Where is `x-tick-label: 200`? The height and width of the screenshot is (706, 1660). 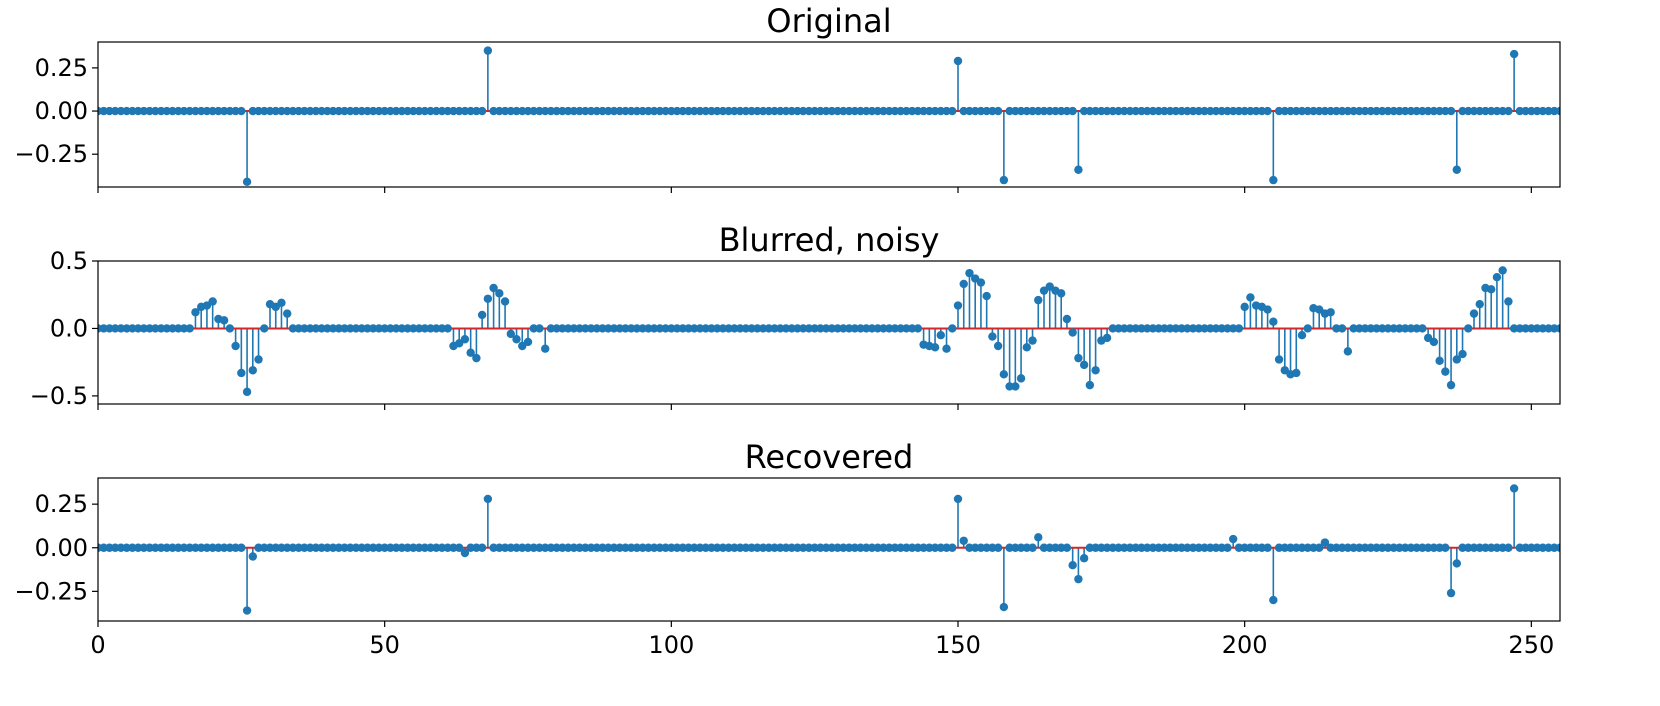
x-tick-label: 200 is located at coordinates (1245, 645).